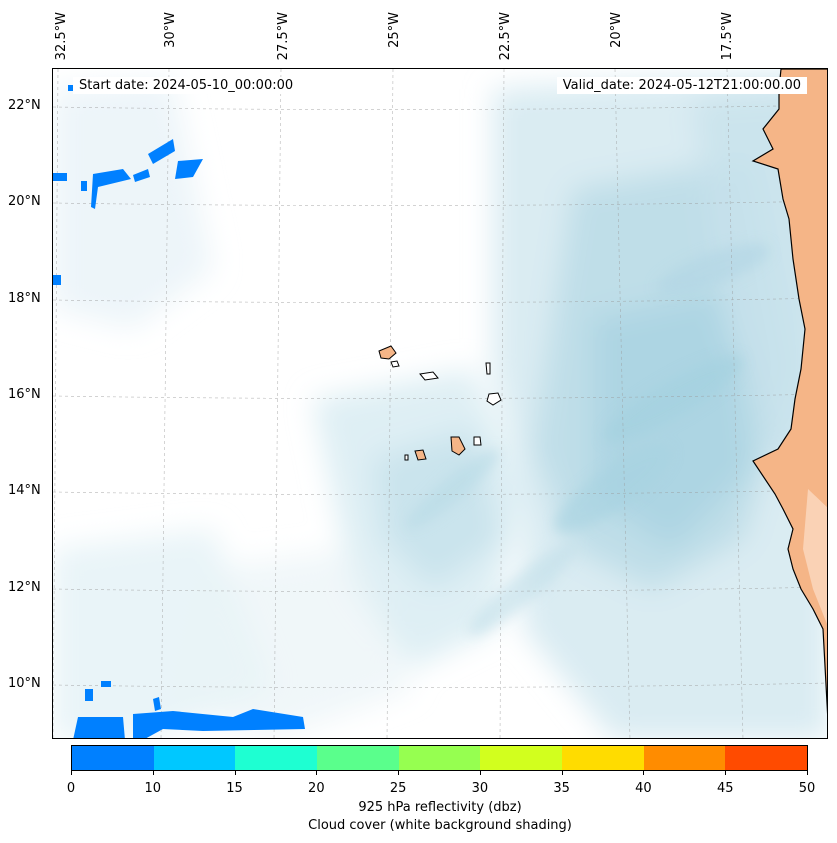 This screenshot has width=837, height=843. Describe the element at coordinates (24, 394) in the screenshot. I see `lat-label-16n: 16°N` at that location.